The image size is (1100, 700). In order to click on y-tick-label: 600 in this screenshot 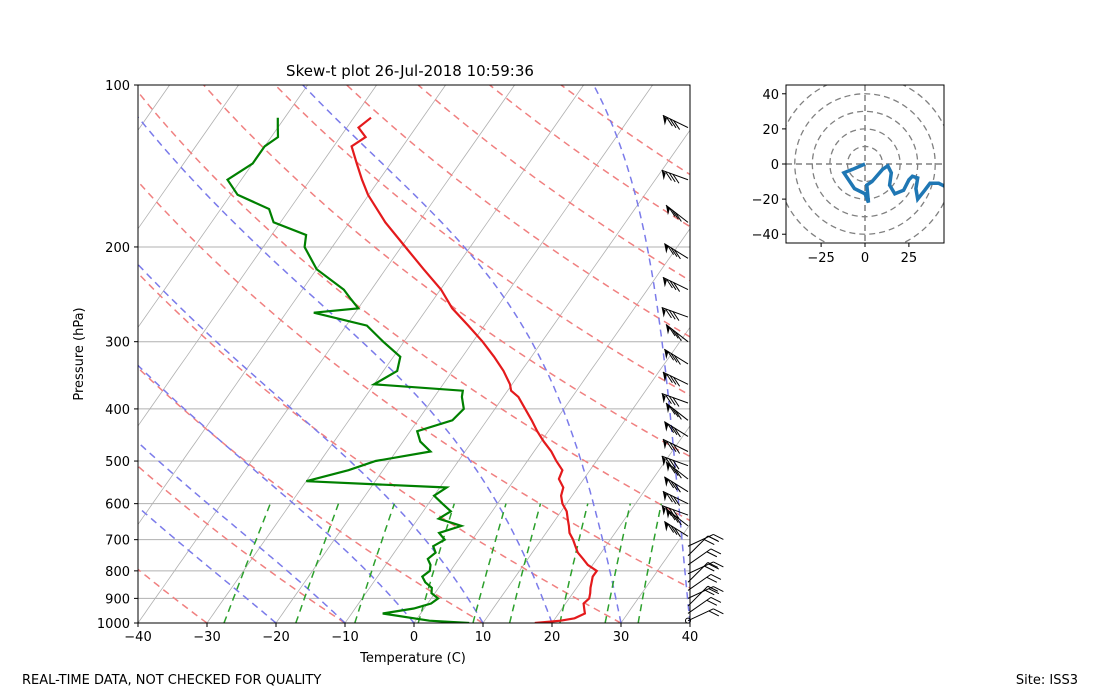, I will do `click(117, 505)`.